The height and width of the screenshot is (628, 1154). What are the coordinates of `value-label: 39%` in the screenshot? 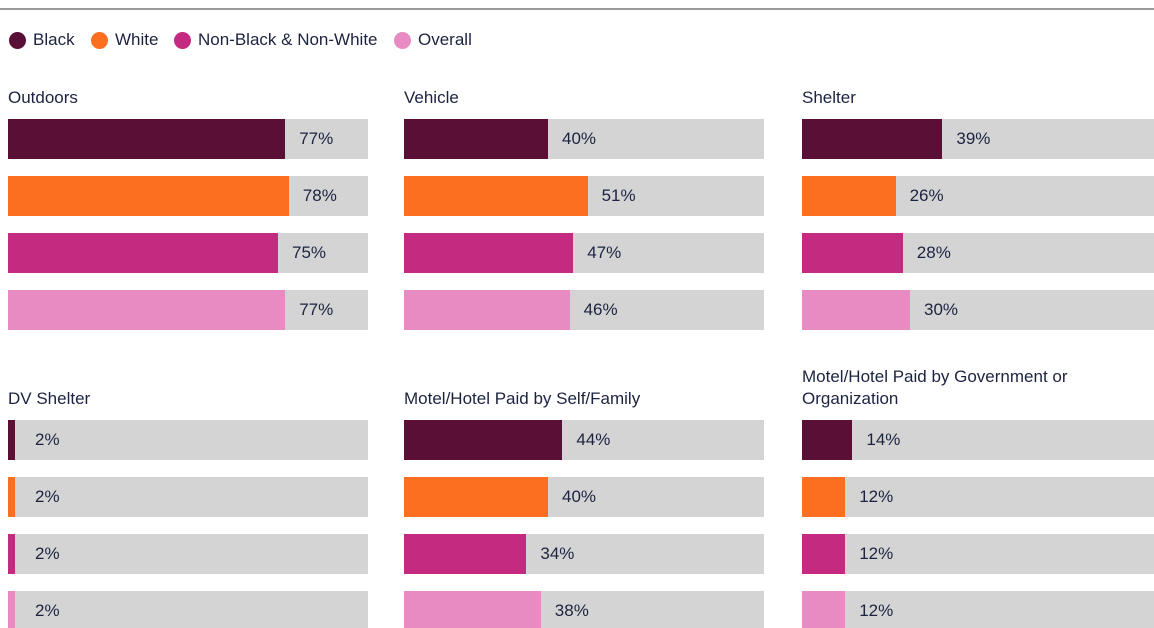 It's located at (973, 138).